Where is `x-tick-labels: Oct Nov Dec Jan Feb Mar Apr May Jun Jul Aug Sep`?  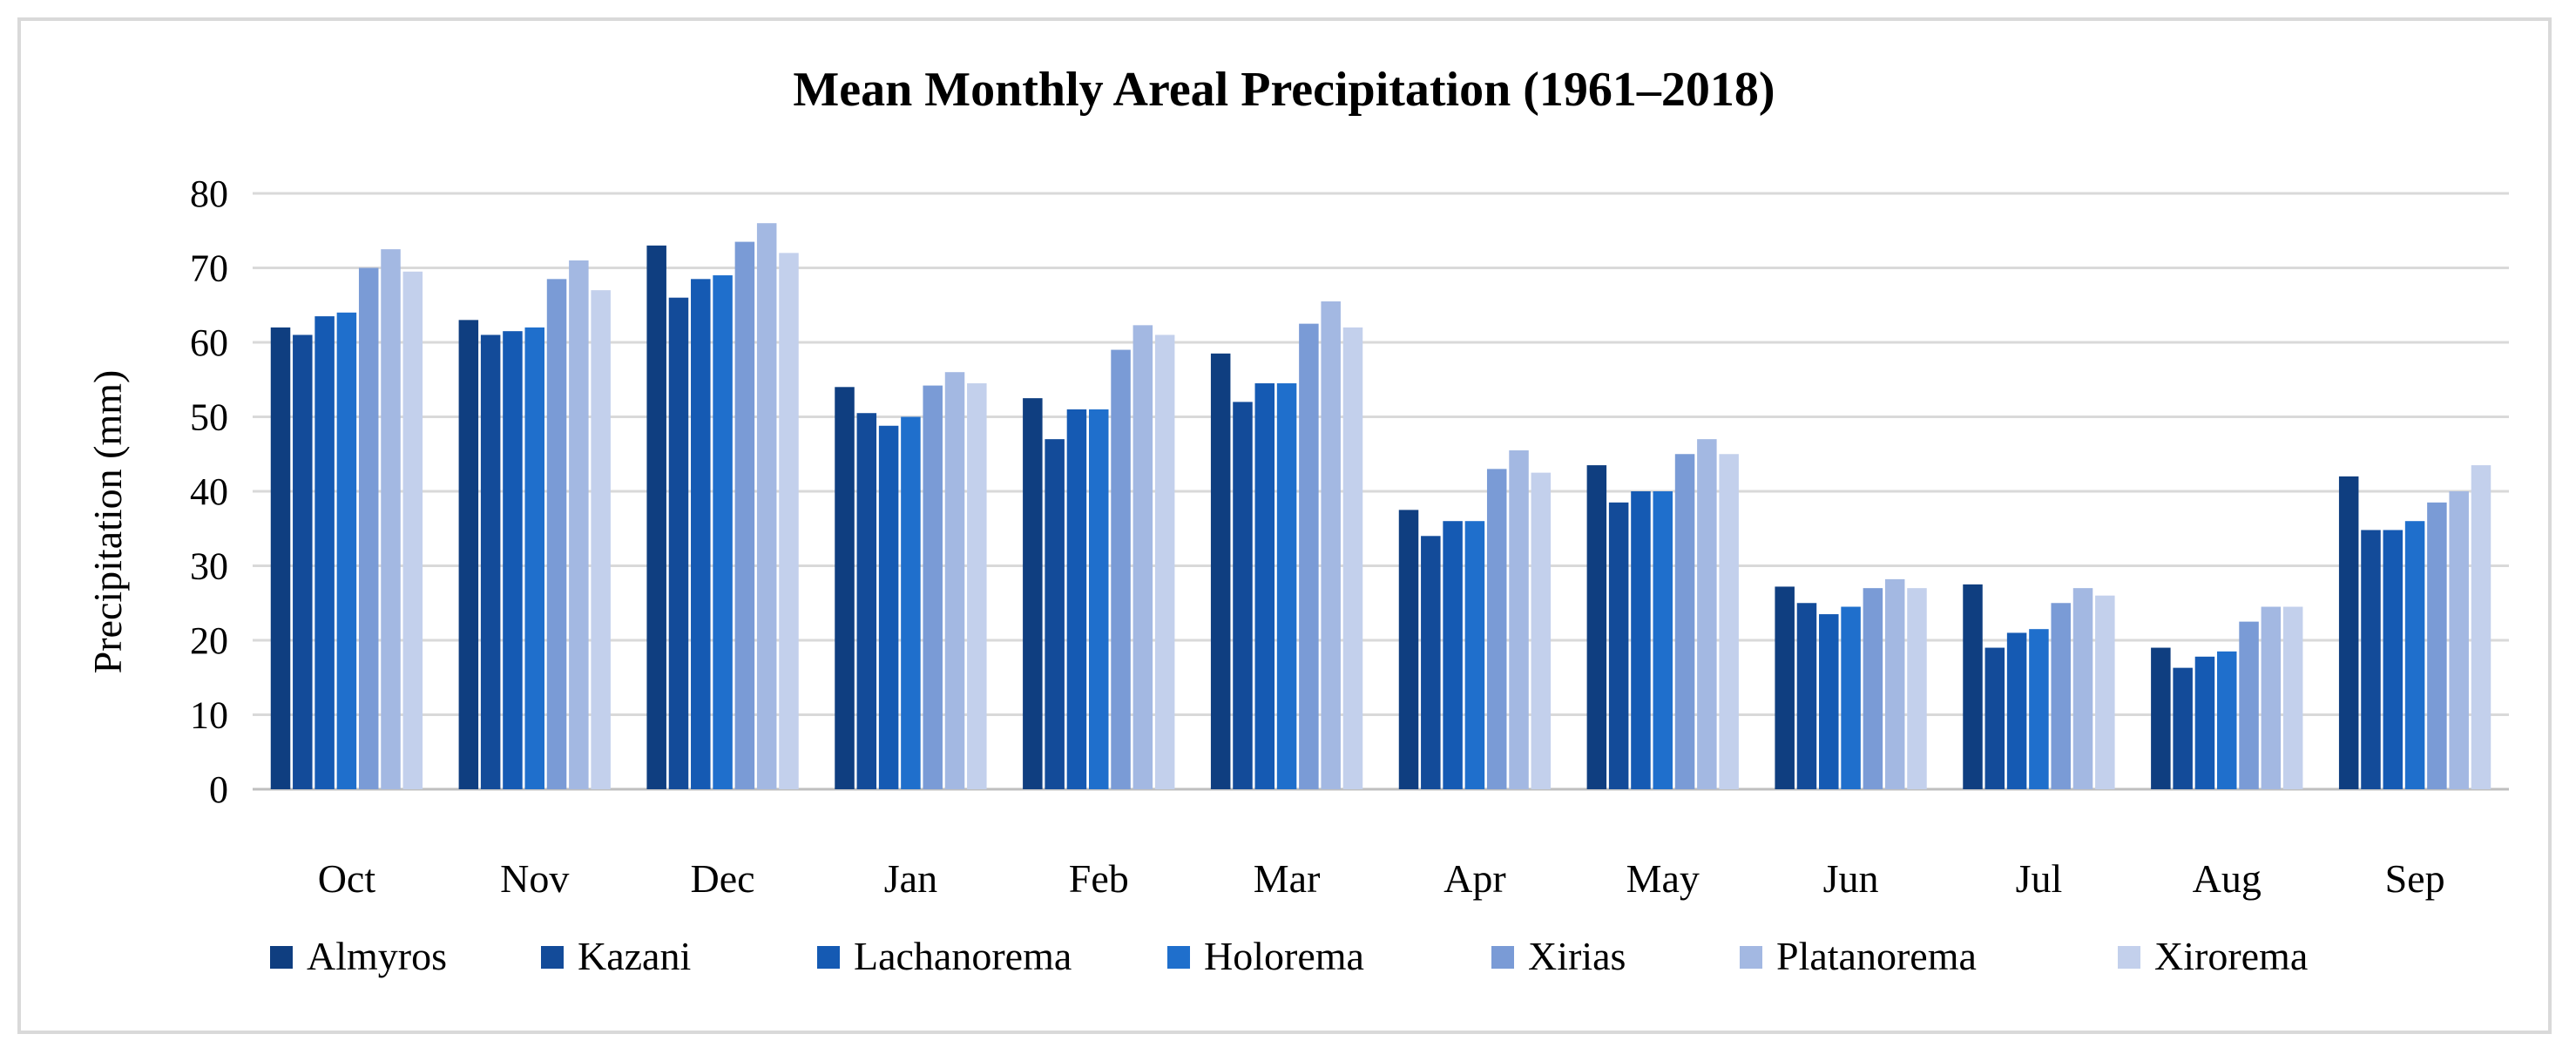 x-tick-labels: Oct Nov Dec Jan Feb Mar Apr May Jun Jul Aug Sep is located at coordinates (1381, 878).